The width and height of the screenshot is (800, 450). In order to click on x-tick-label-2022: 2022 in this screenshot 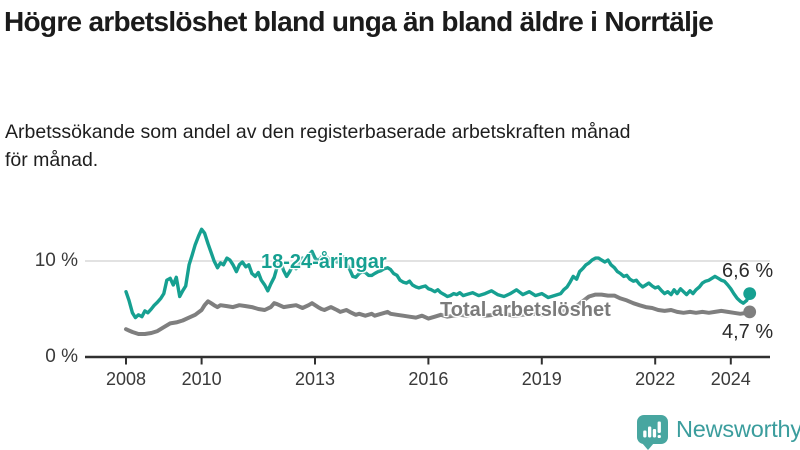, I will do `click(655, 379)`.